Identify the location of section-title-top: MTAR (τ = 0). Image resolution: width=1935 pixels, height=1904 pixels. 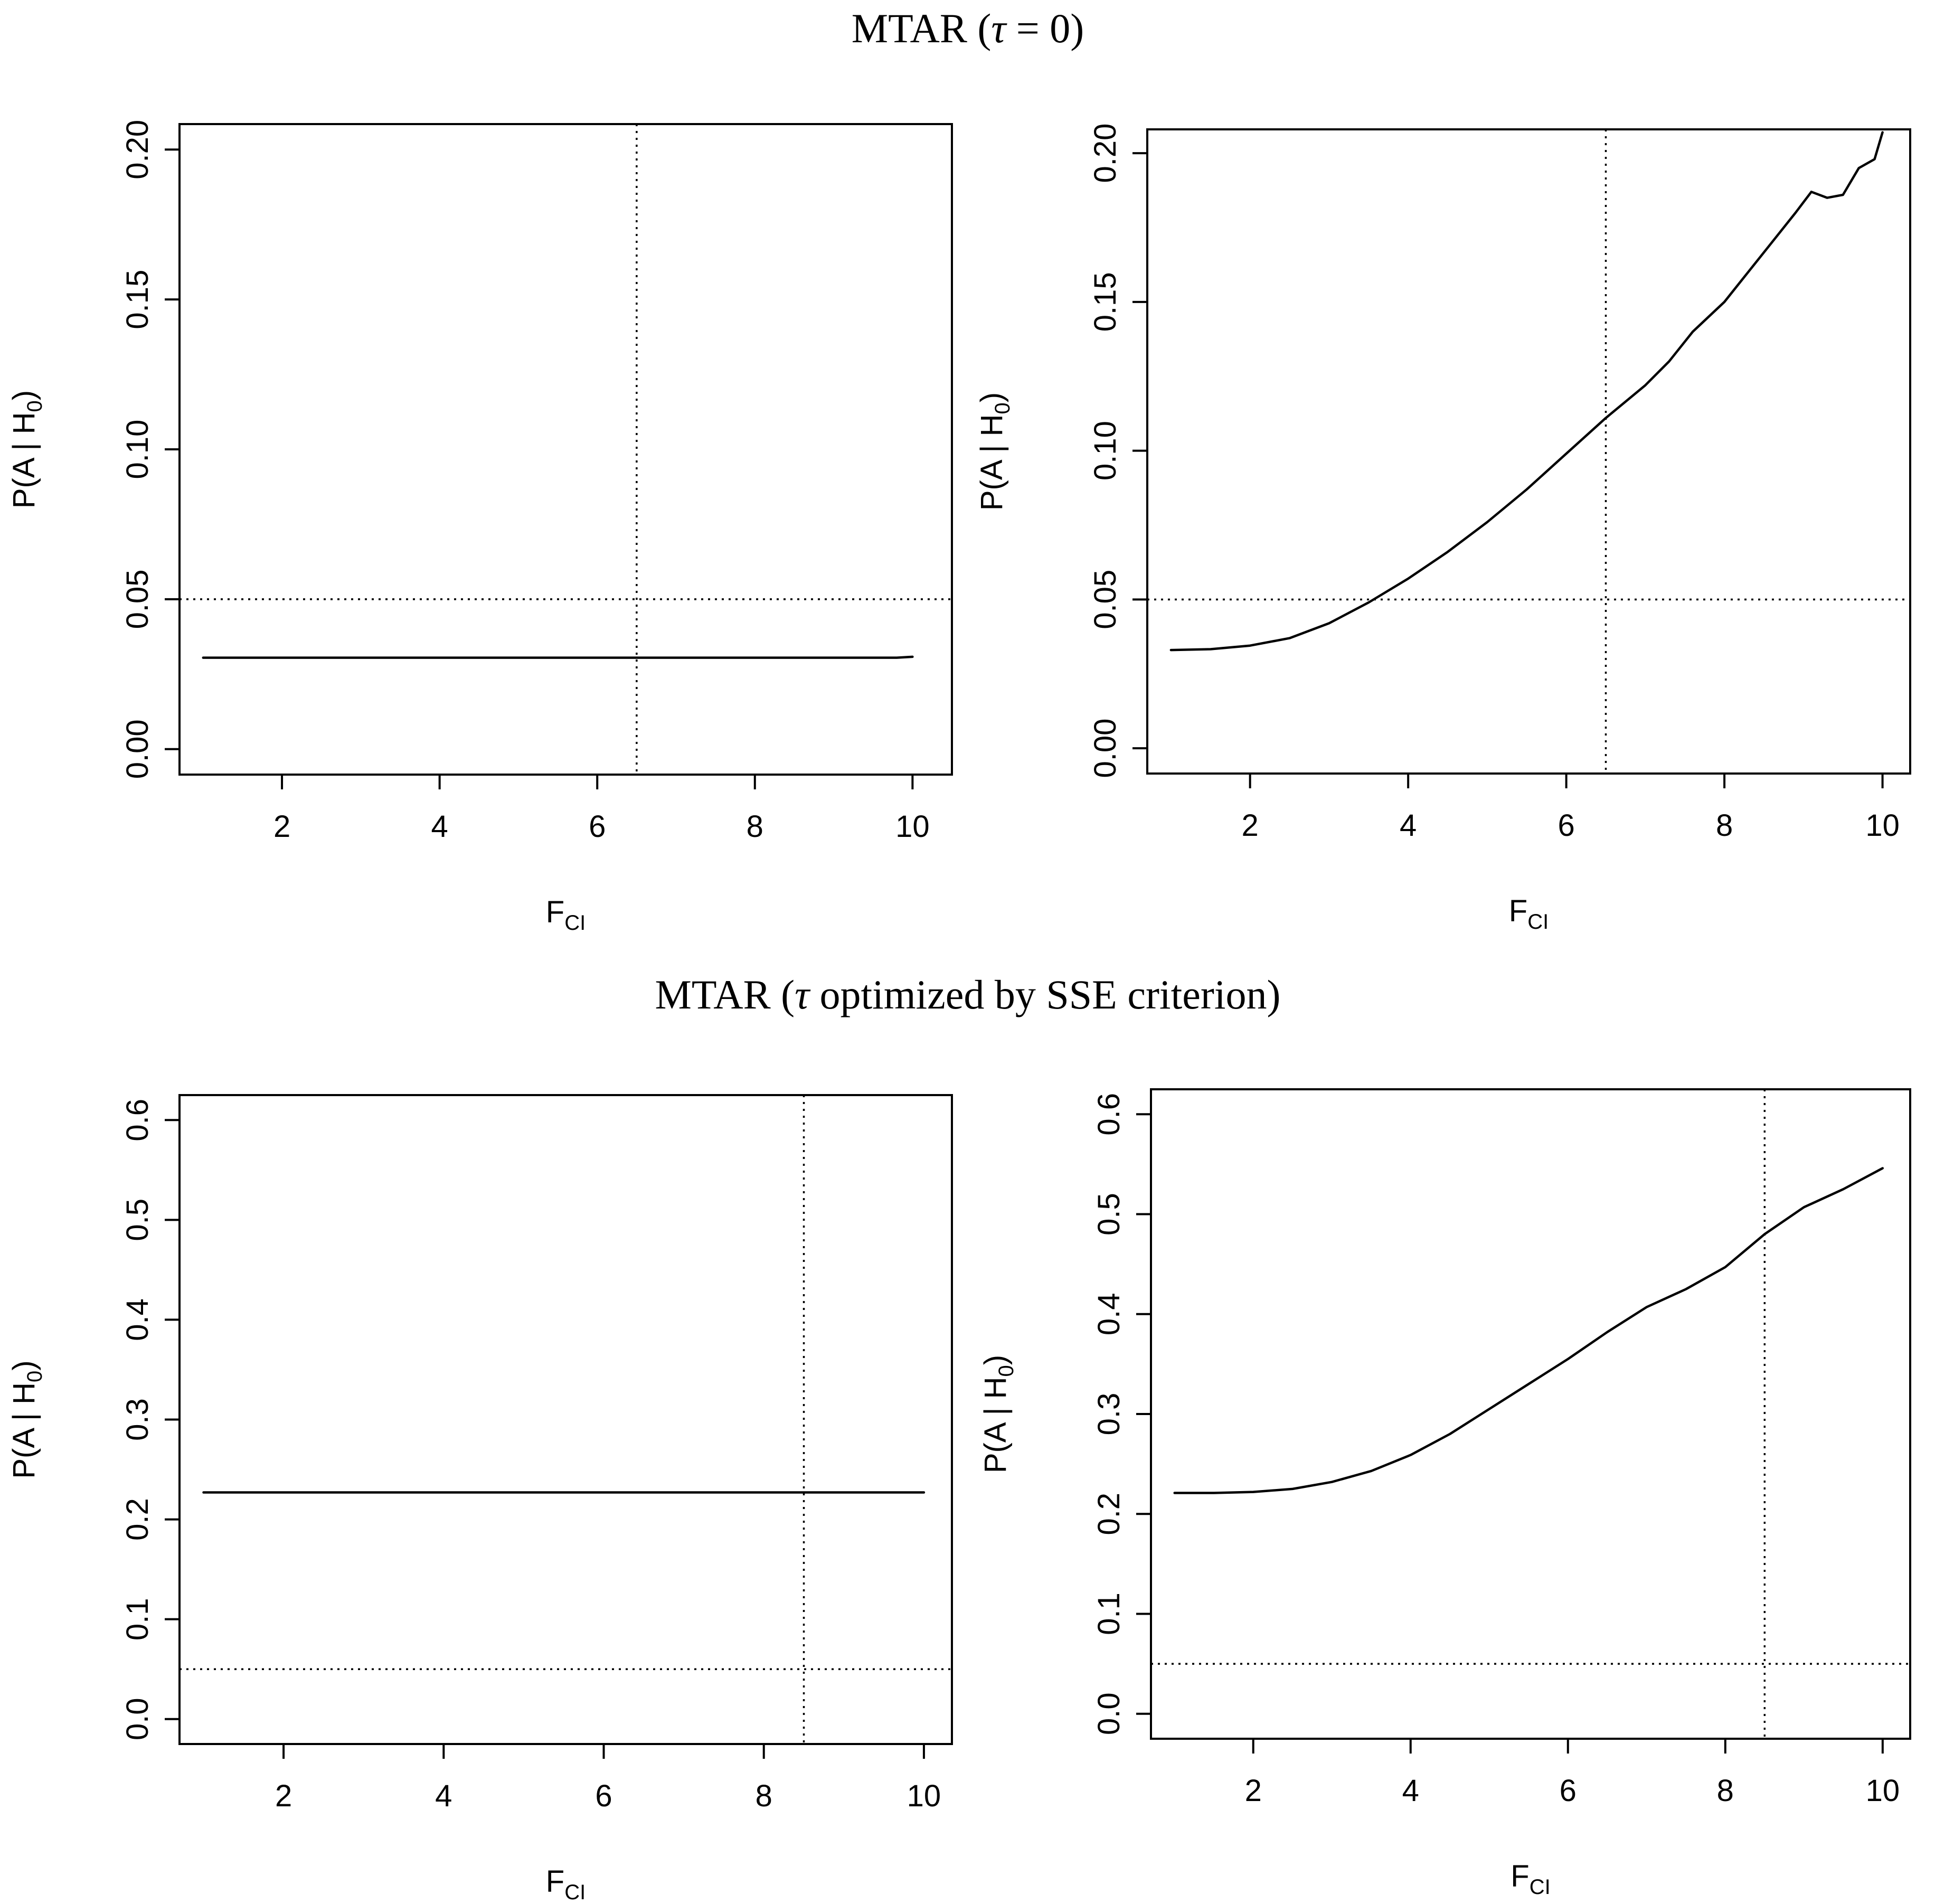
(968, 28).